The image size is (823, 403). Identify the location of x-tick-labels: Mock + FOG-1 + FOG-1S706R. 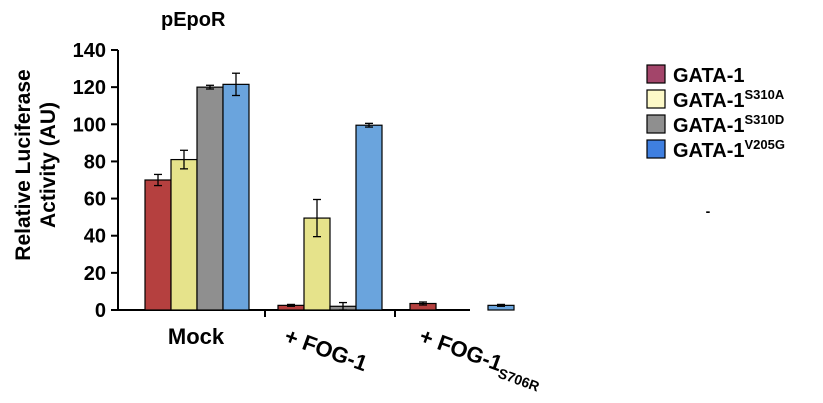
(357, 358).